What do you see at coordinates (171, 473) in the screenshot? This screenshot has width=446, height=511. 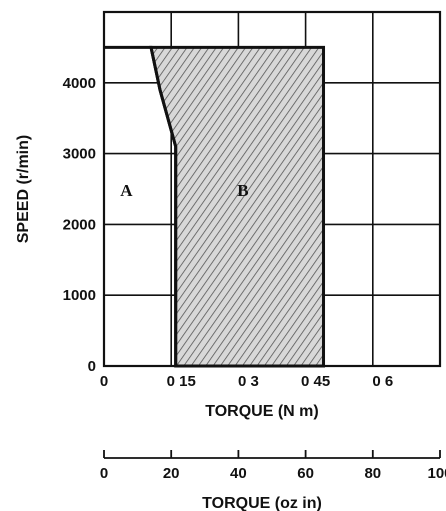 I see `x2-tick-label: 20` at bounding box center [171, 473].